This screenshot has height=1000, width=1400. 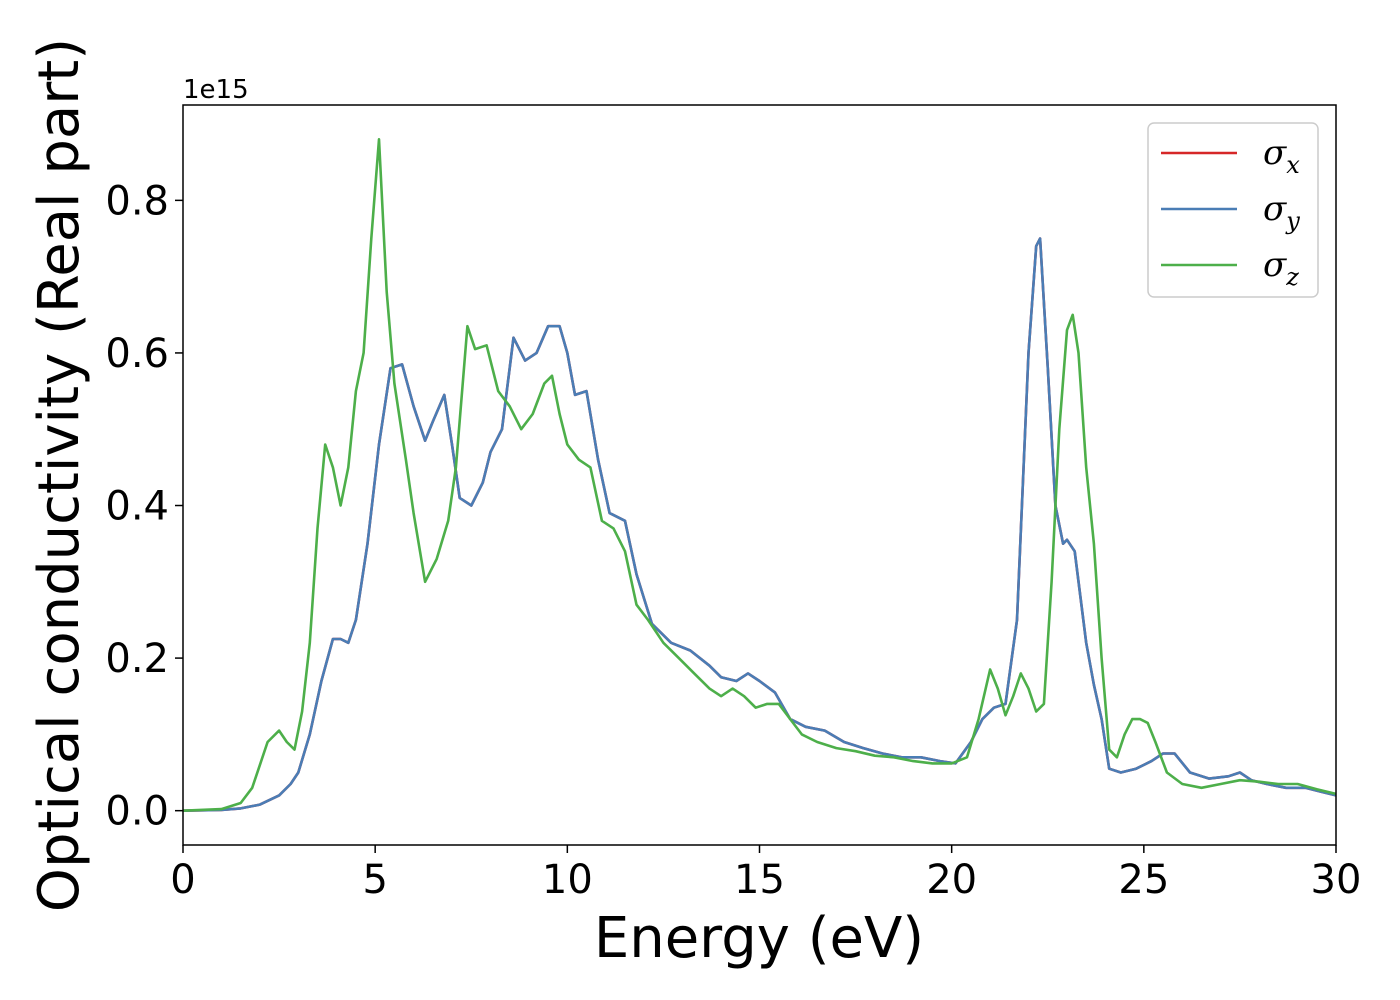 I want to click on x-axis-label: Energy (eV), so click(x=759, y=938).